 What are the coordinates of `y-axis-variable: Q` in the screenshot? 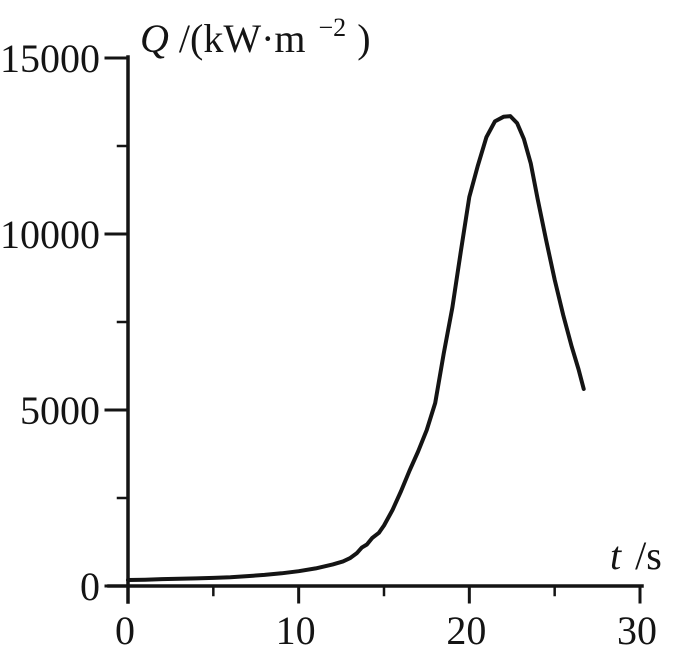 It's located at (154, 38).